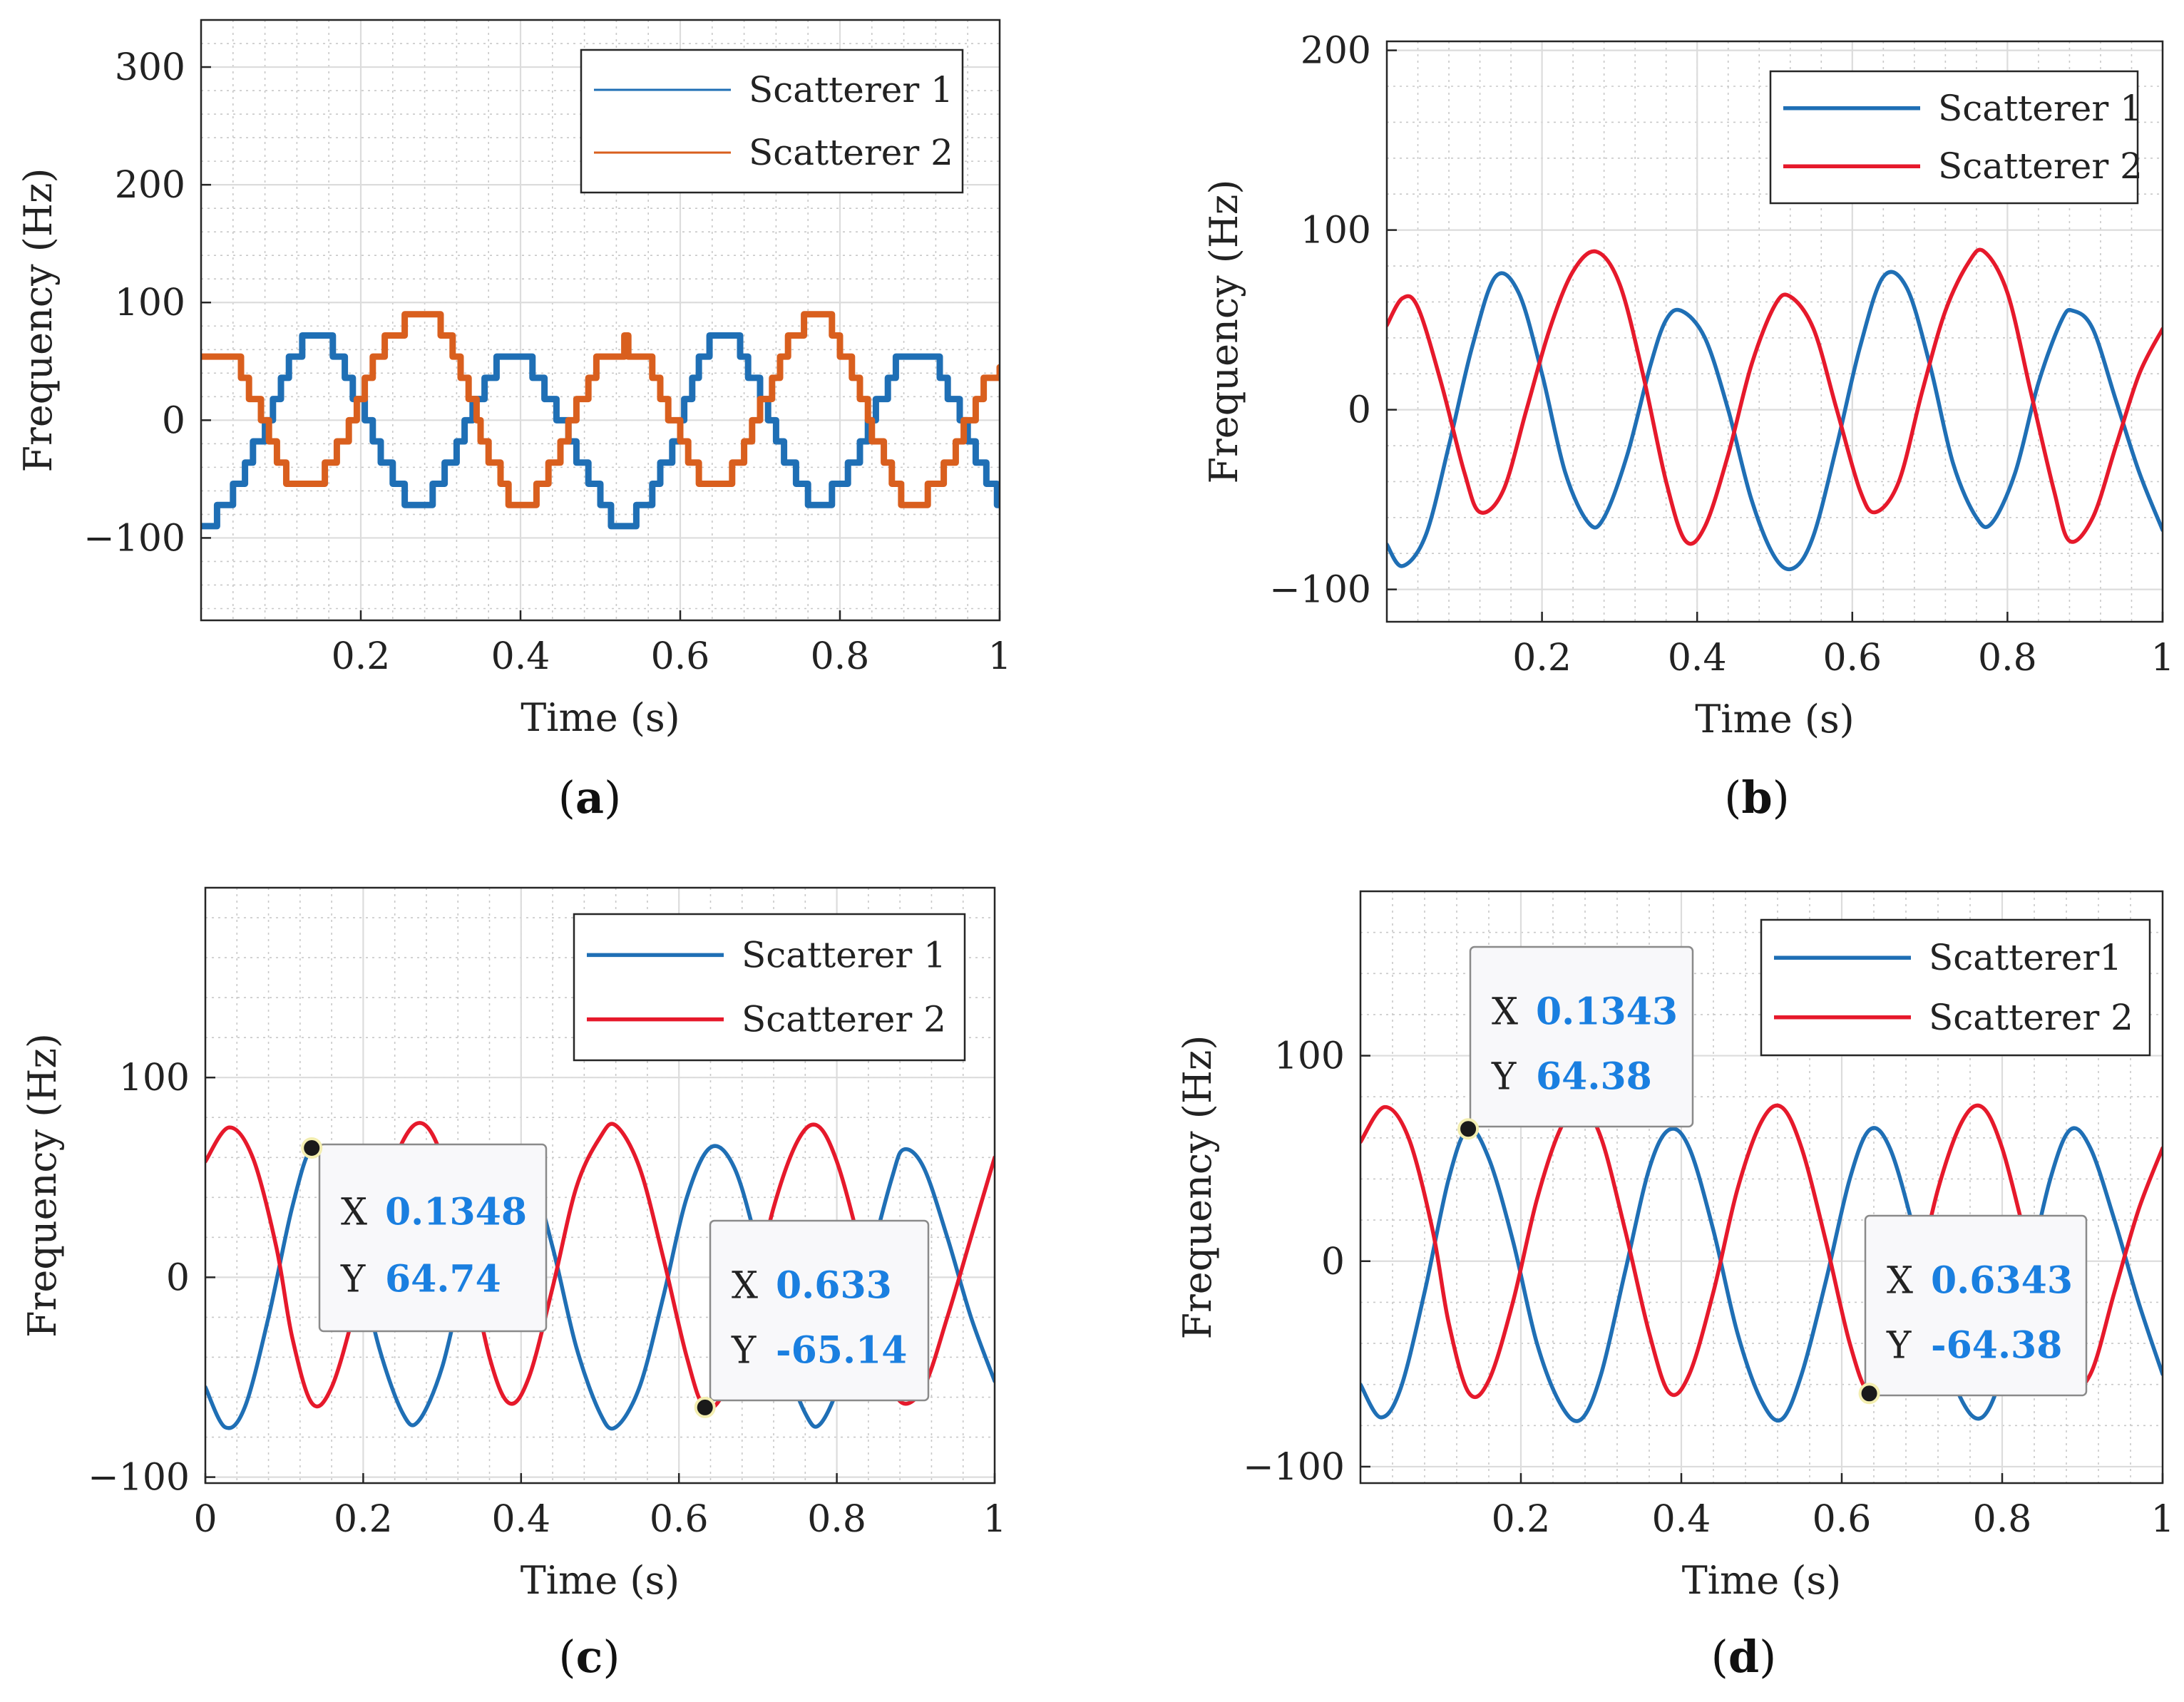  Describe the element at coordinates (1757, 797) in the screenshot. I see `panel-label: (b)` at that location.